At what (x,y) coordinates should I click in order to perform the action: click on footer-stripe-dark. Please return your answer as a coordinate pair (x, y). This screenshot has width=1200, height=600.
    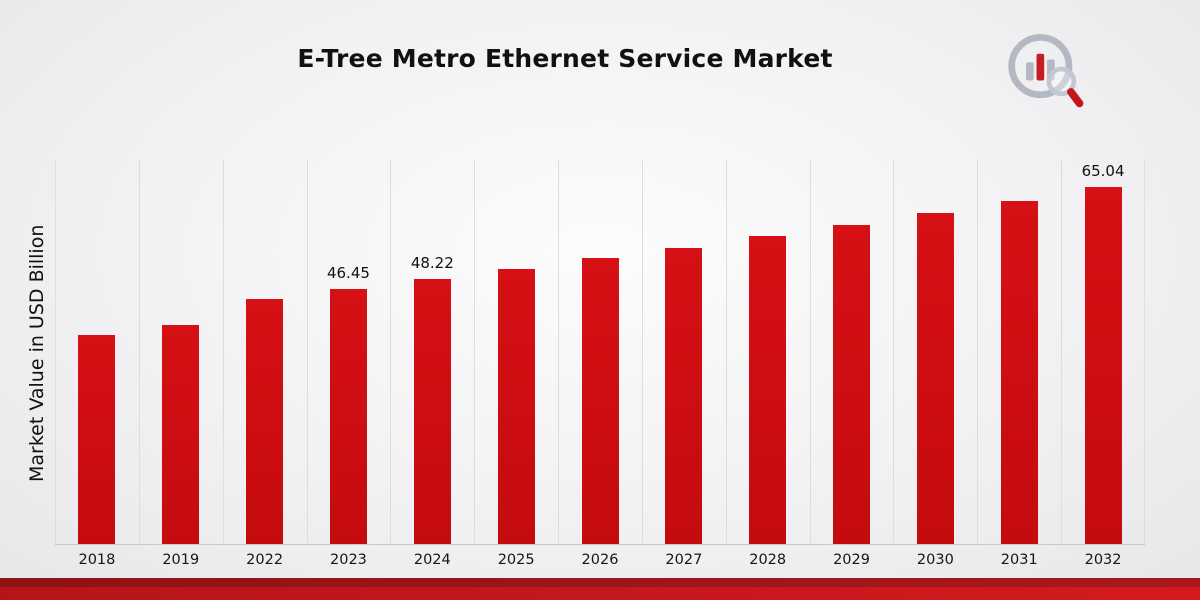
    Looking at the image, I should click on (600, 582).